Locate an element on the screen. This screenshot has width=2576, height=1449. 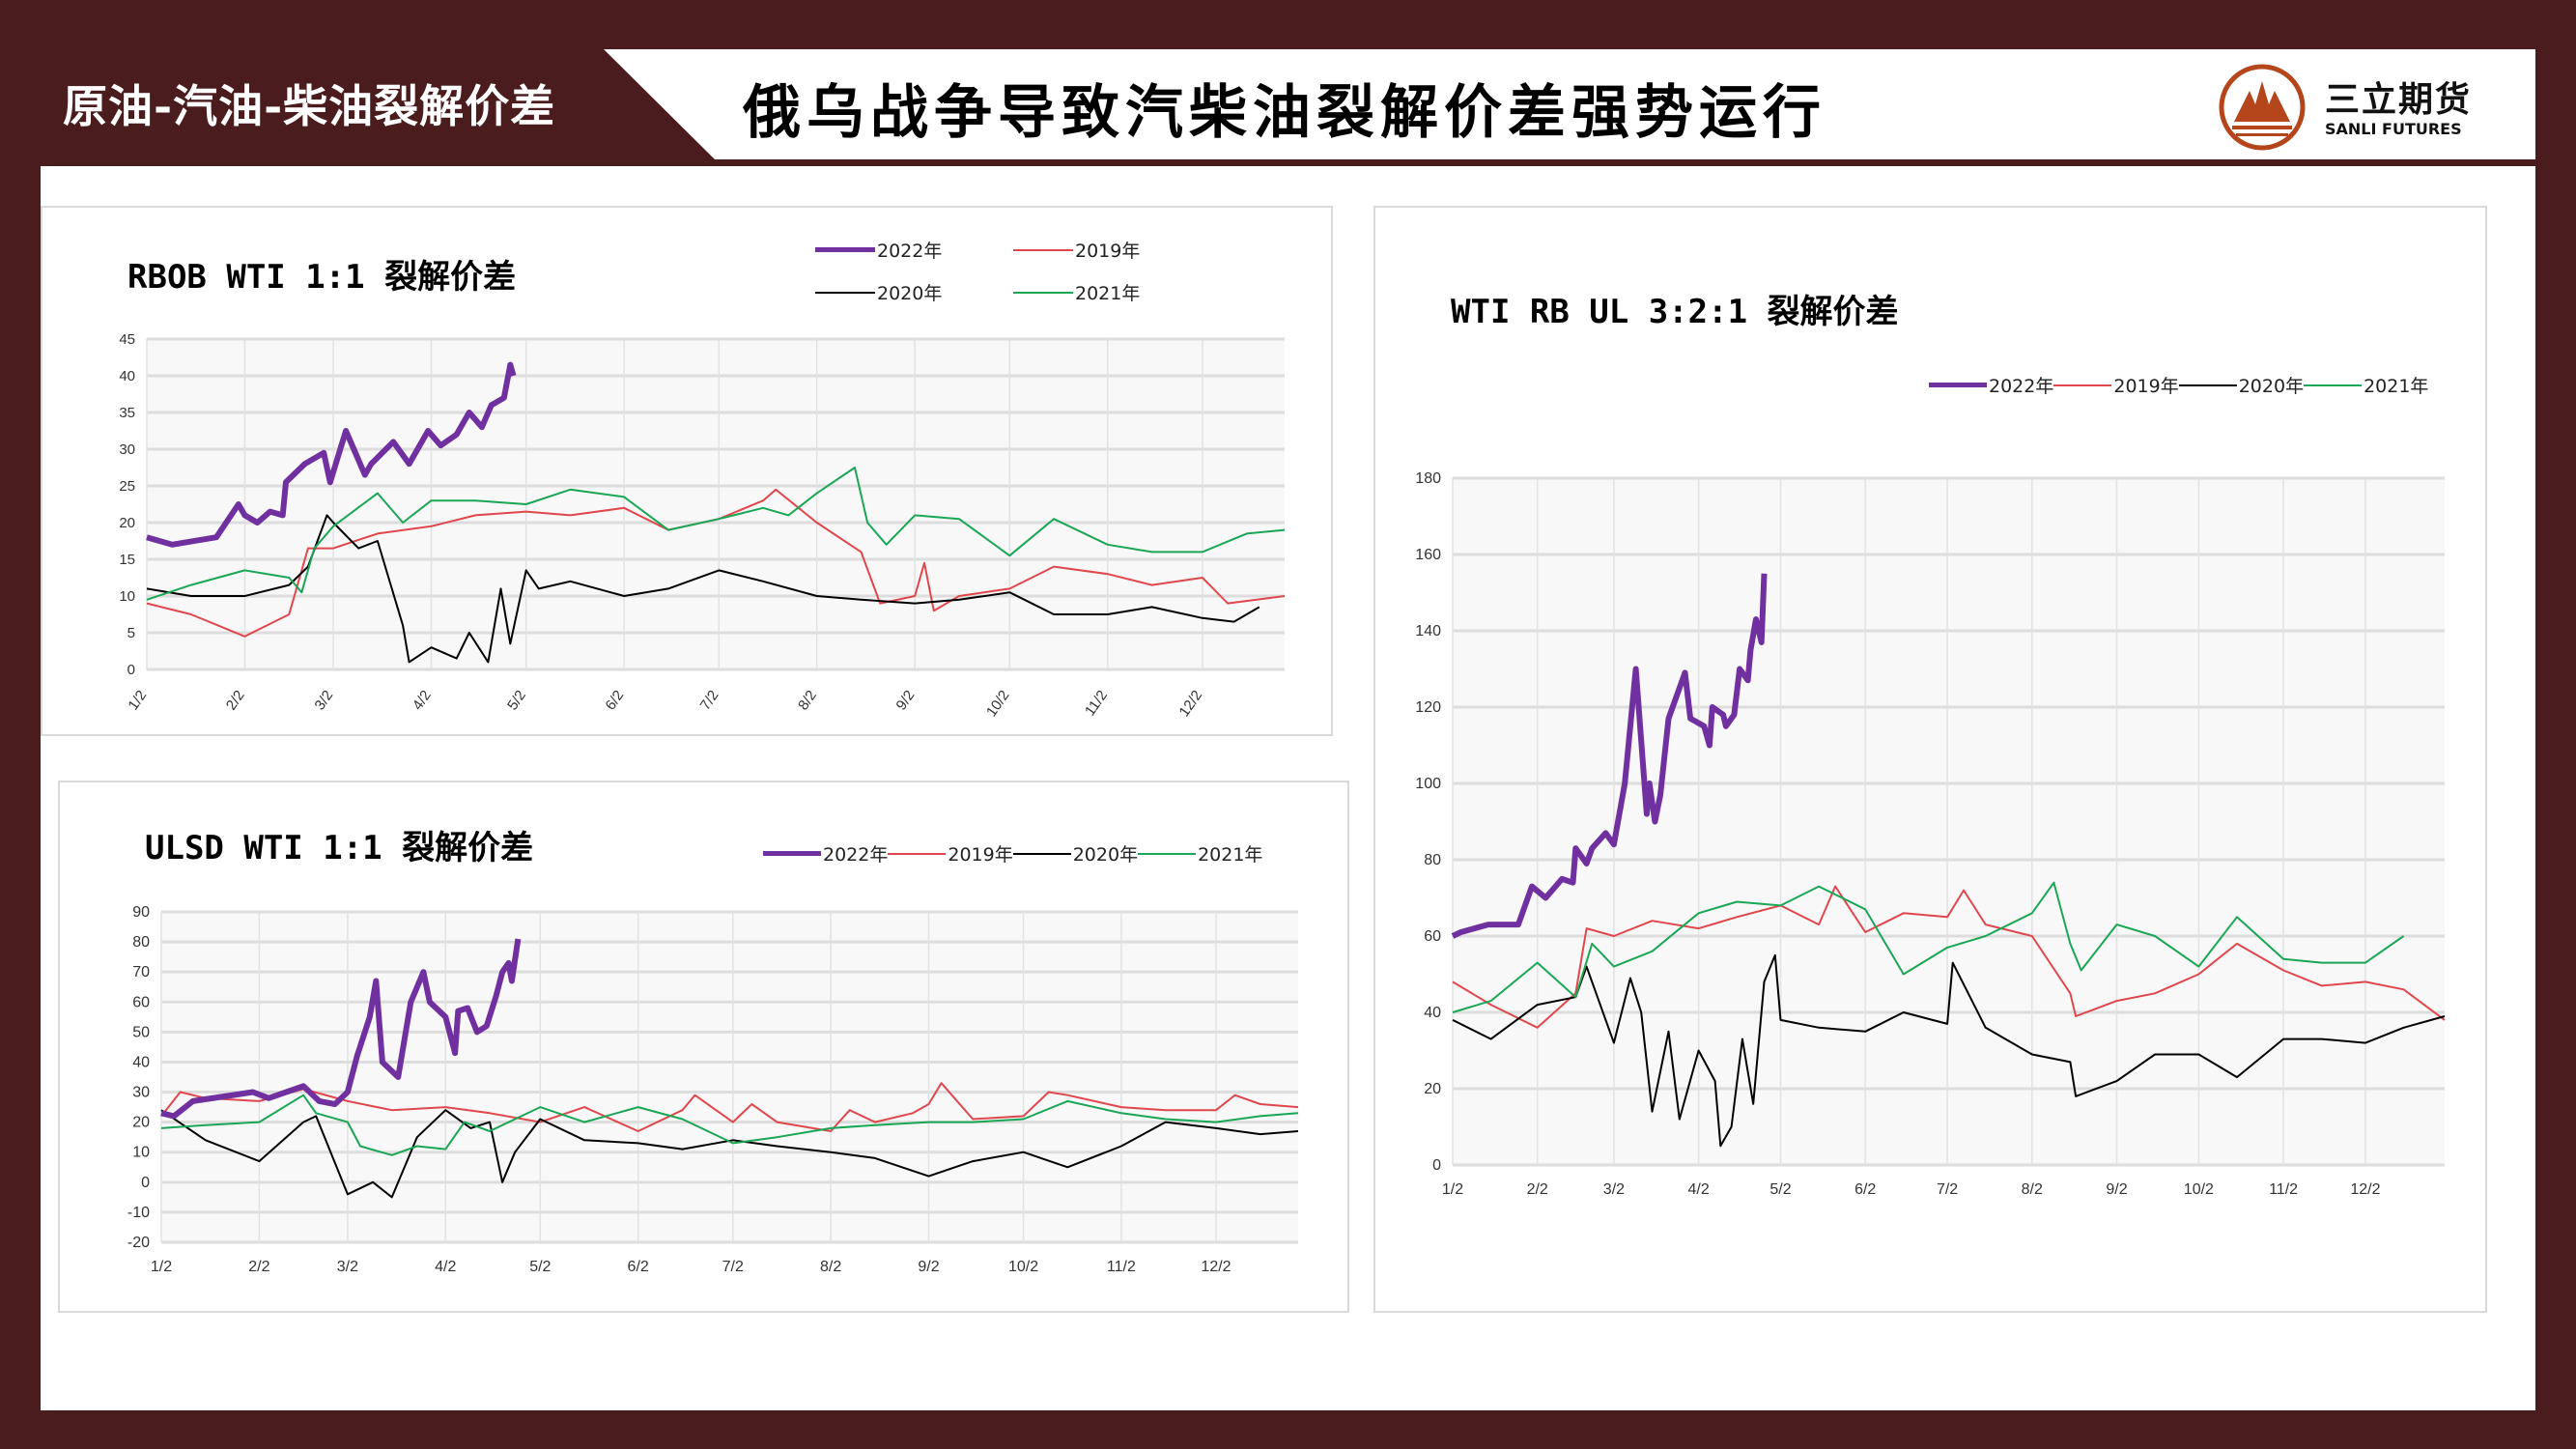
page-title: 俄乌战争导致汽柴油裂解价差强势运行 is located at coordinates (1284, 113).